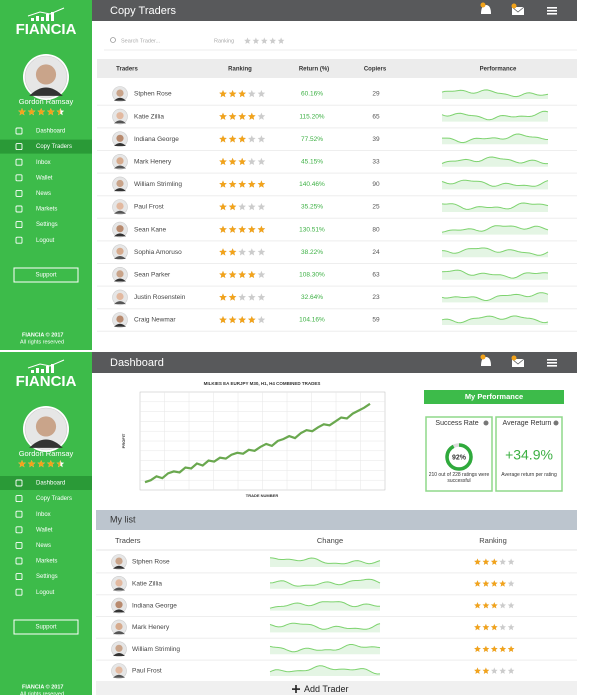 The width and height of the screenshot is (597, 695). Describe the element at coordinates (123, 440) in the screenshot. I see `y-axis-label: PROFIT` at that location.